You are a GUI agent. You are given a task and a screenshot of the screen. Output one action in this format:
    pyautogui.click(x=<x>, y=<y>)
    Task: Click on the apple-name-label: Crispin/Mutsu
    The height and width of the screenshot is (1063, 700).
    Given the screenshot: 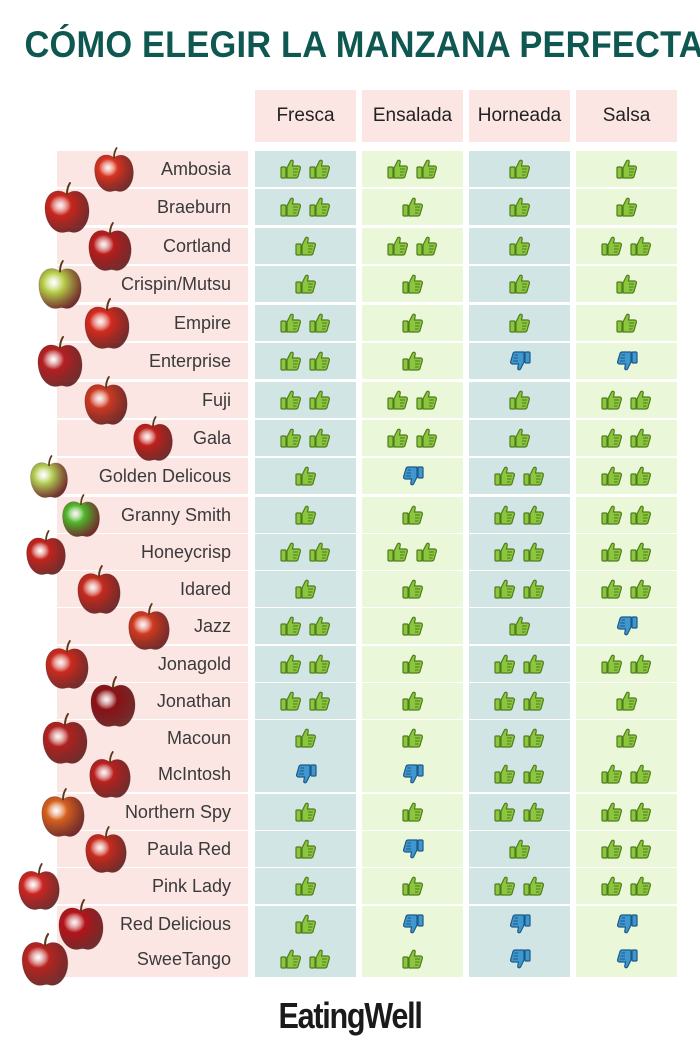 What is the action you would take?
    pyautogui.click(x=175, y=283)
    